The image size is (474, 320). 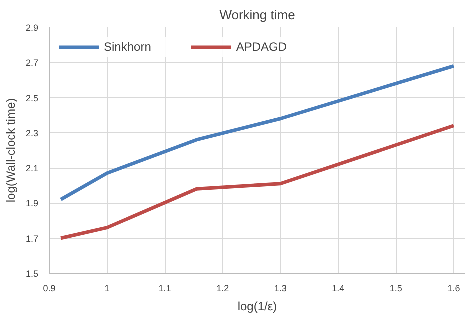 What do you see at coordinates (32, 98) in the screenshot?
I see `y-tick-label: 2.5` at bounding box center [32, 98].